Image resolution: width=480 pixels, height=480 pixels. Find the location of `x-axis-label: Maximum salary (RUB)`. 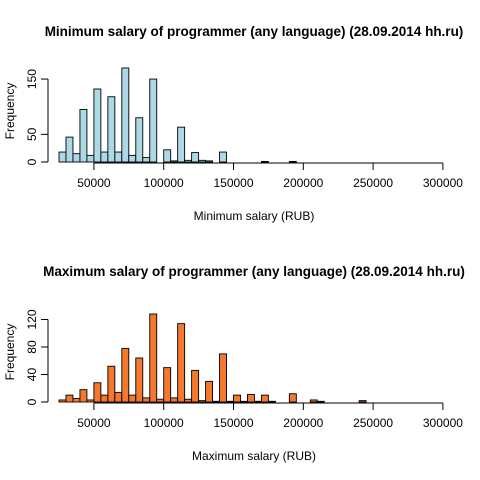

x-axis-label: Maximum salary (RUB) is located at coordinates (254, 456).